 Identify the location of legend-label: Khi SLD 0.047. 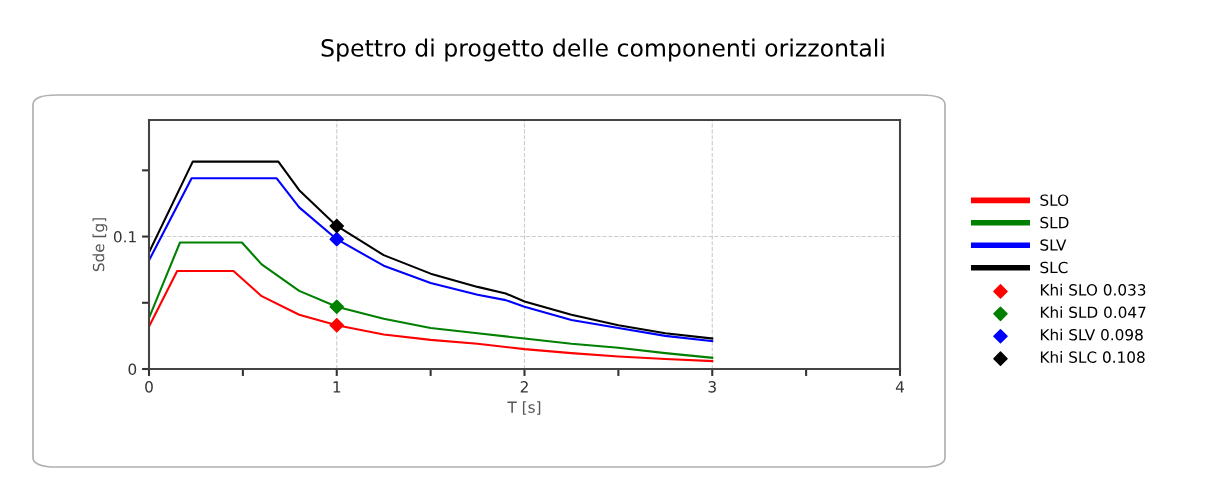
(1093, 312).